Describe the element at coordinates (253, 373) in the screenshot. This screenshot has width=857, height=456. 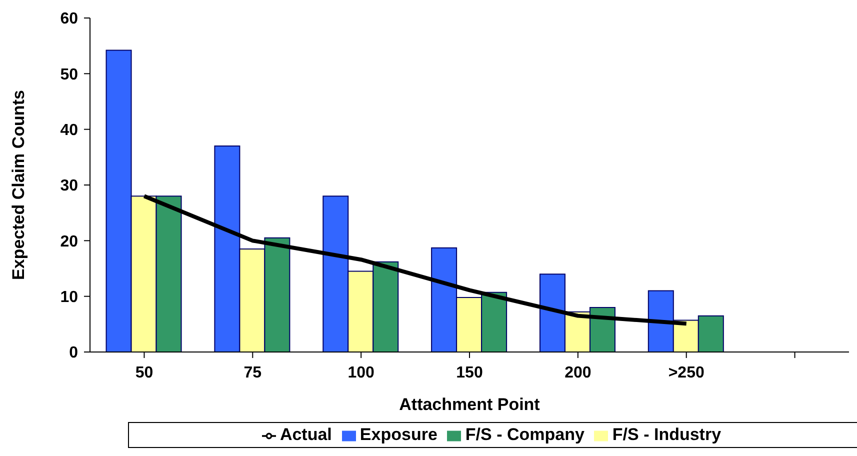
I see `x-tick-label: 75` at that location.